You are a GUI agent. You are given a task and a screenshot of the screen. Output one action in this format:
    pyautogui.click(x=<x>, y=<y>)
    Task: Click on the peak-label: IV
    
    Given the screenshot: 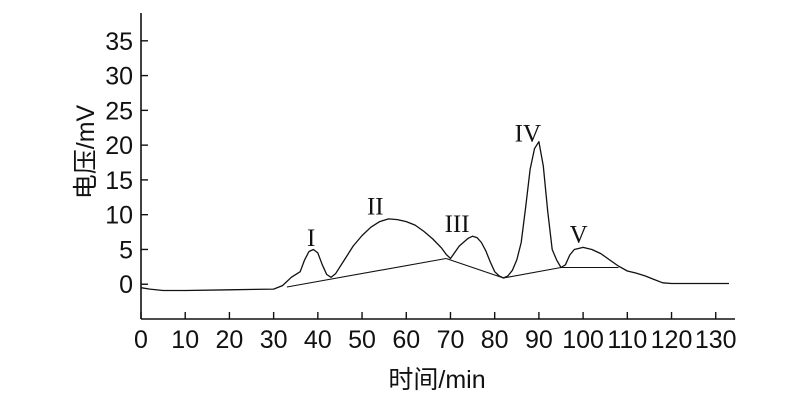 What is the action you would take?
    pyautogui.click(x=528, y=134)
    